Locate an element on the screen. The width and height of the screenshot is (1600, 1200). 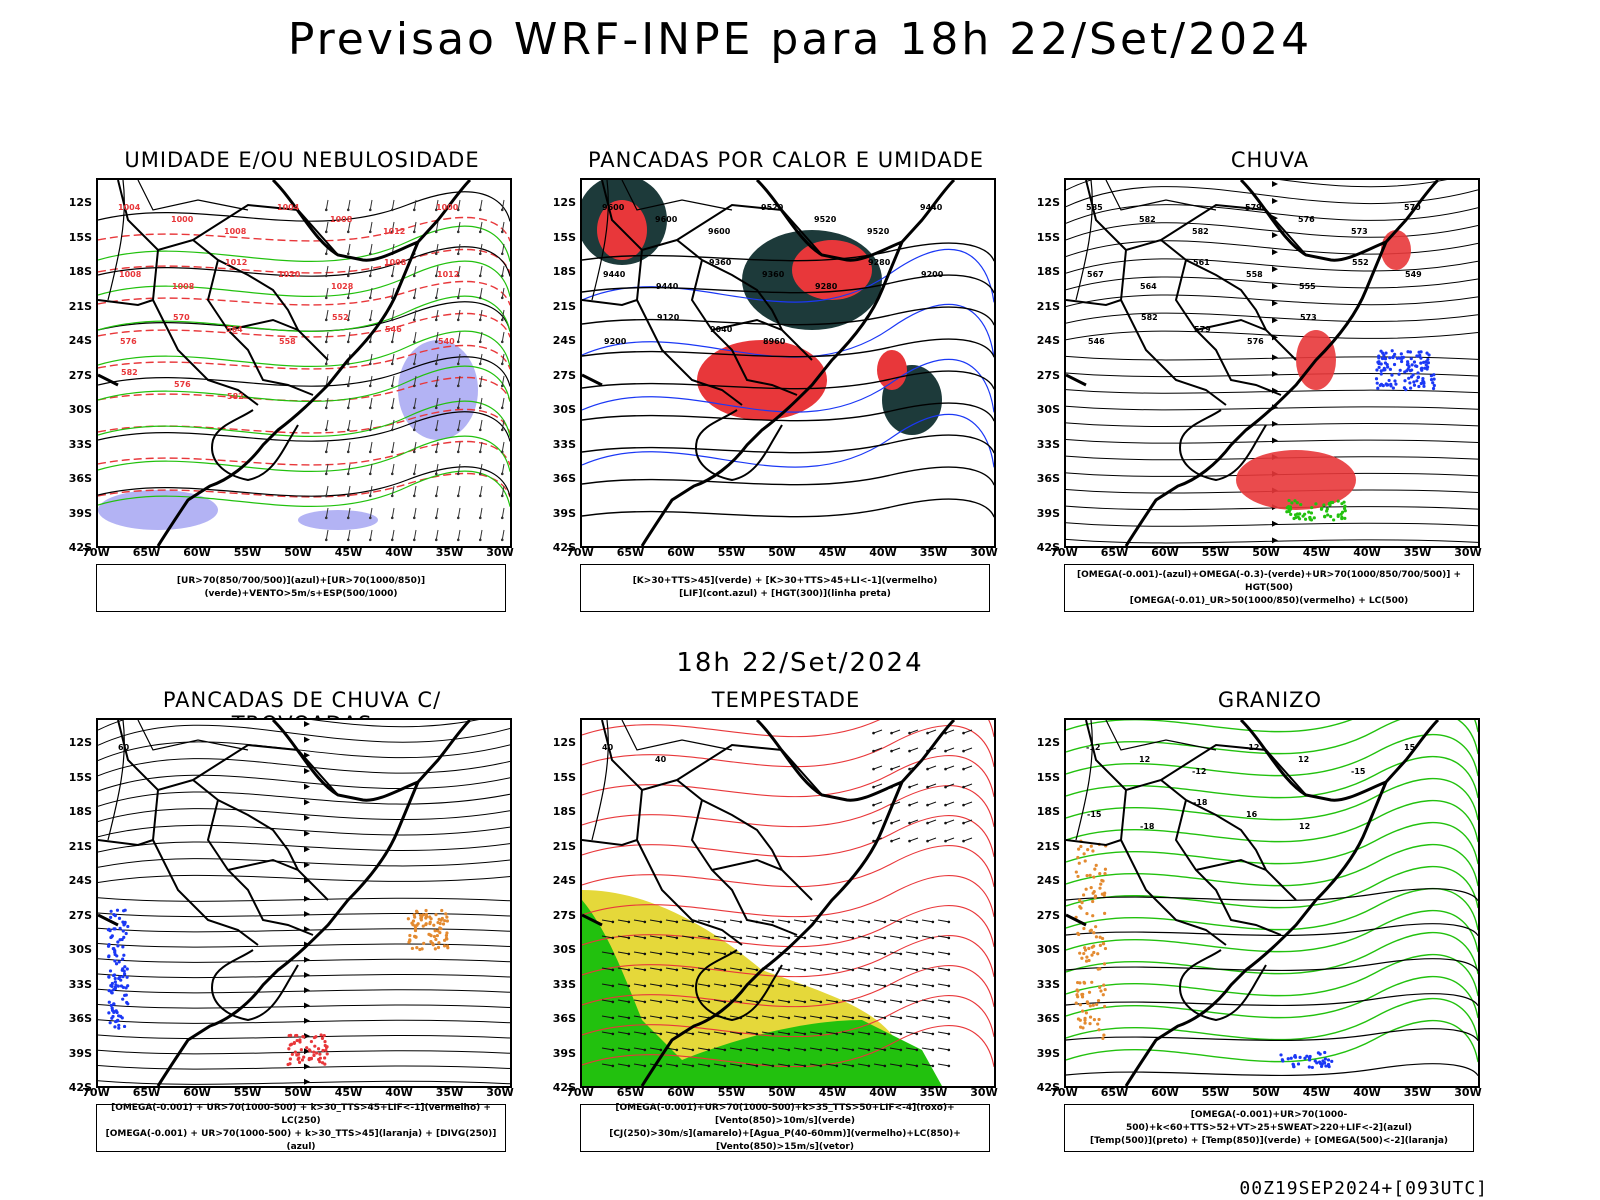
contour-label: -12 is located at coordinates (1199, 771).